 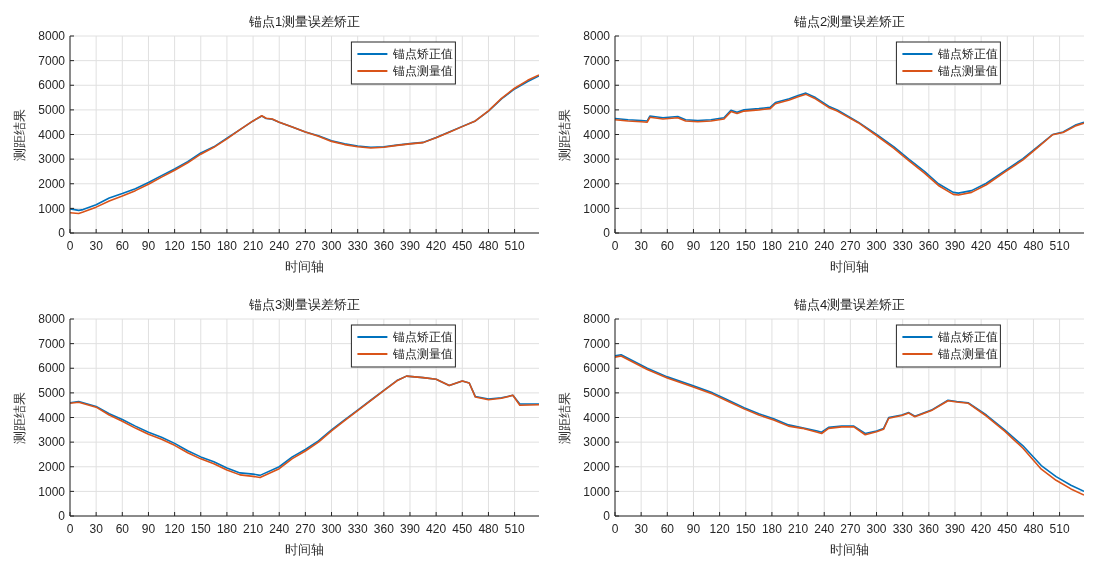 What do you see at coordinates (849, 304) in the screenshot?
I see `chart-title: 锚点4测量误差矫正` at bounding box center [849, 304].